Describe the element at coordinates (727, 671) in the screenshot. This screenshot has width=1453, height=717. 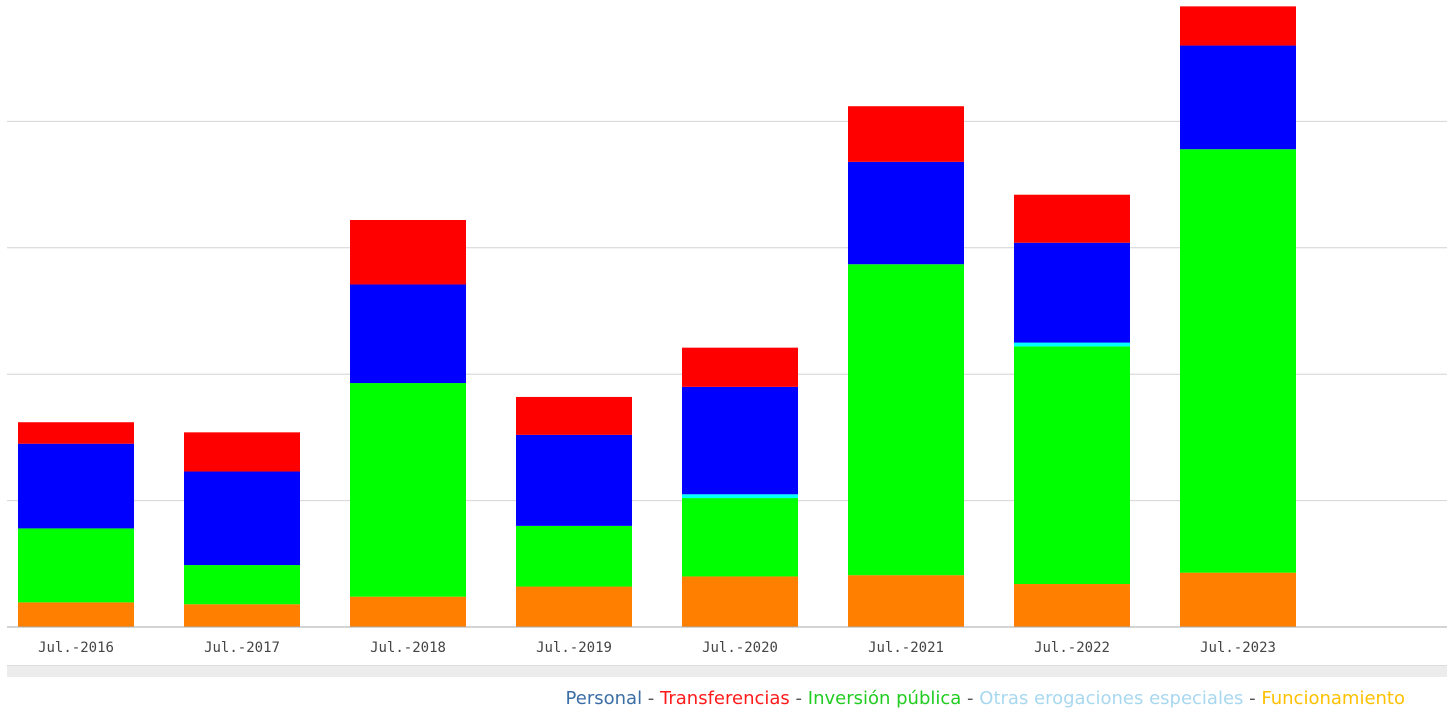
I see `horizontal-scrollbar` at that location.